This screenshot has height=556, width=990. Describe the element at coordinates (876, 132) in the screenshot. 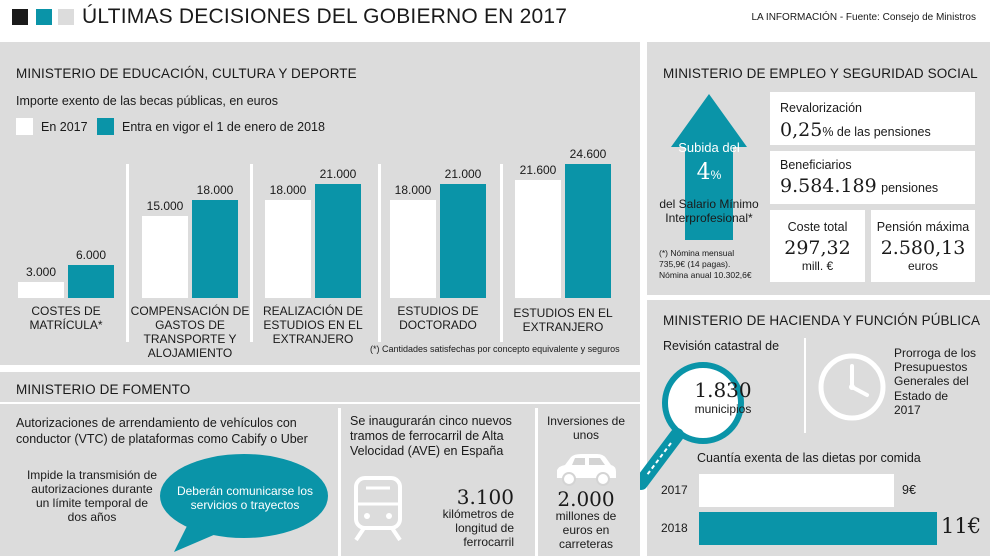

I see `reval-unit: % de las pensiones` at that location.